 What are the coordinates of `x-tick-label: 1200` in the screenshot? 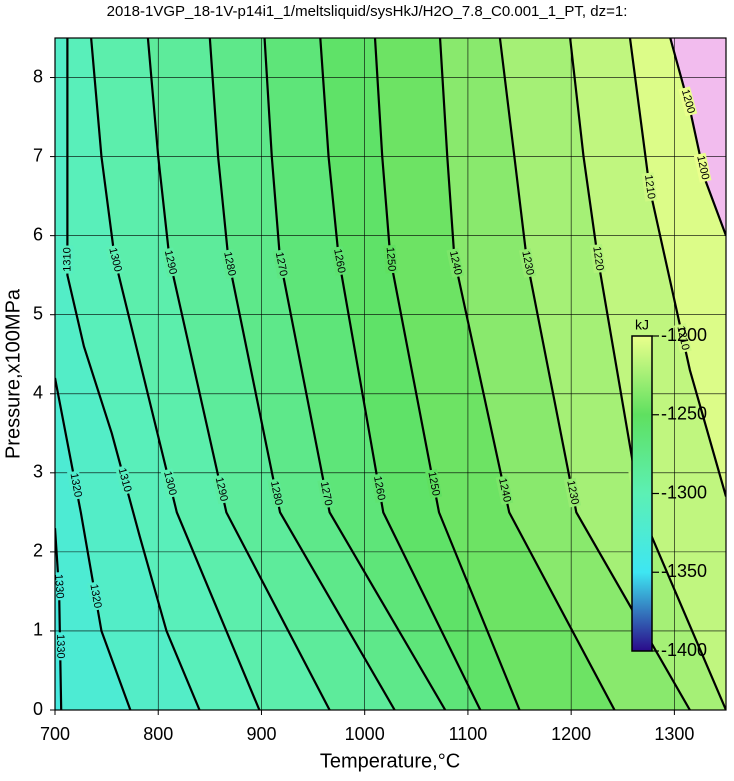 It's located at (571, 734).